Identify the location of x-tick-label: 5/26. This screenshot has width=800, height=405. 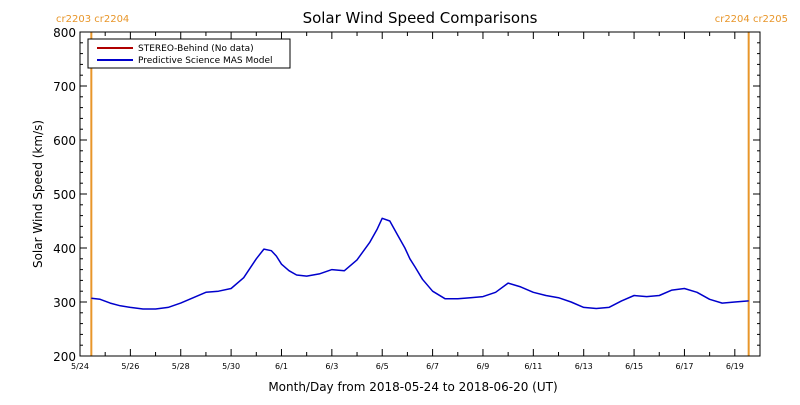
(130, 366).